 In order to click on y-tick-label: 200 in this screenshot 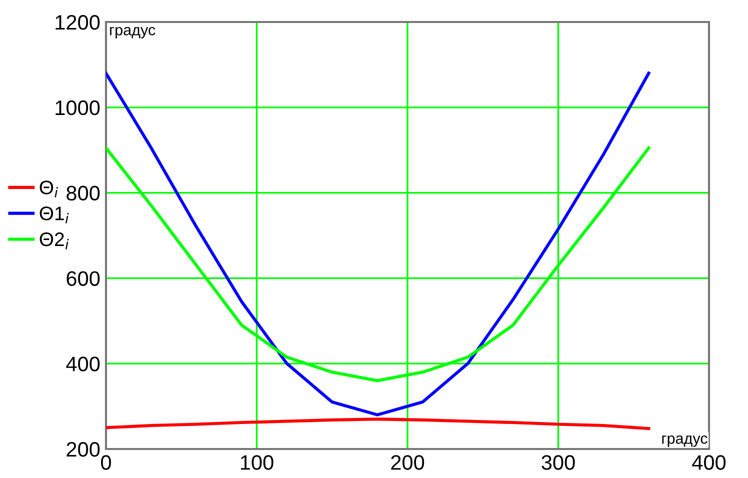, I will do `click(83, 449)`.